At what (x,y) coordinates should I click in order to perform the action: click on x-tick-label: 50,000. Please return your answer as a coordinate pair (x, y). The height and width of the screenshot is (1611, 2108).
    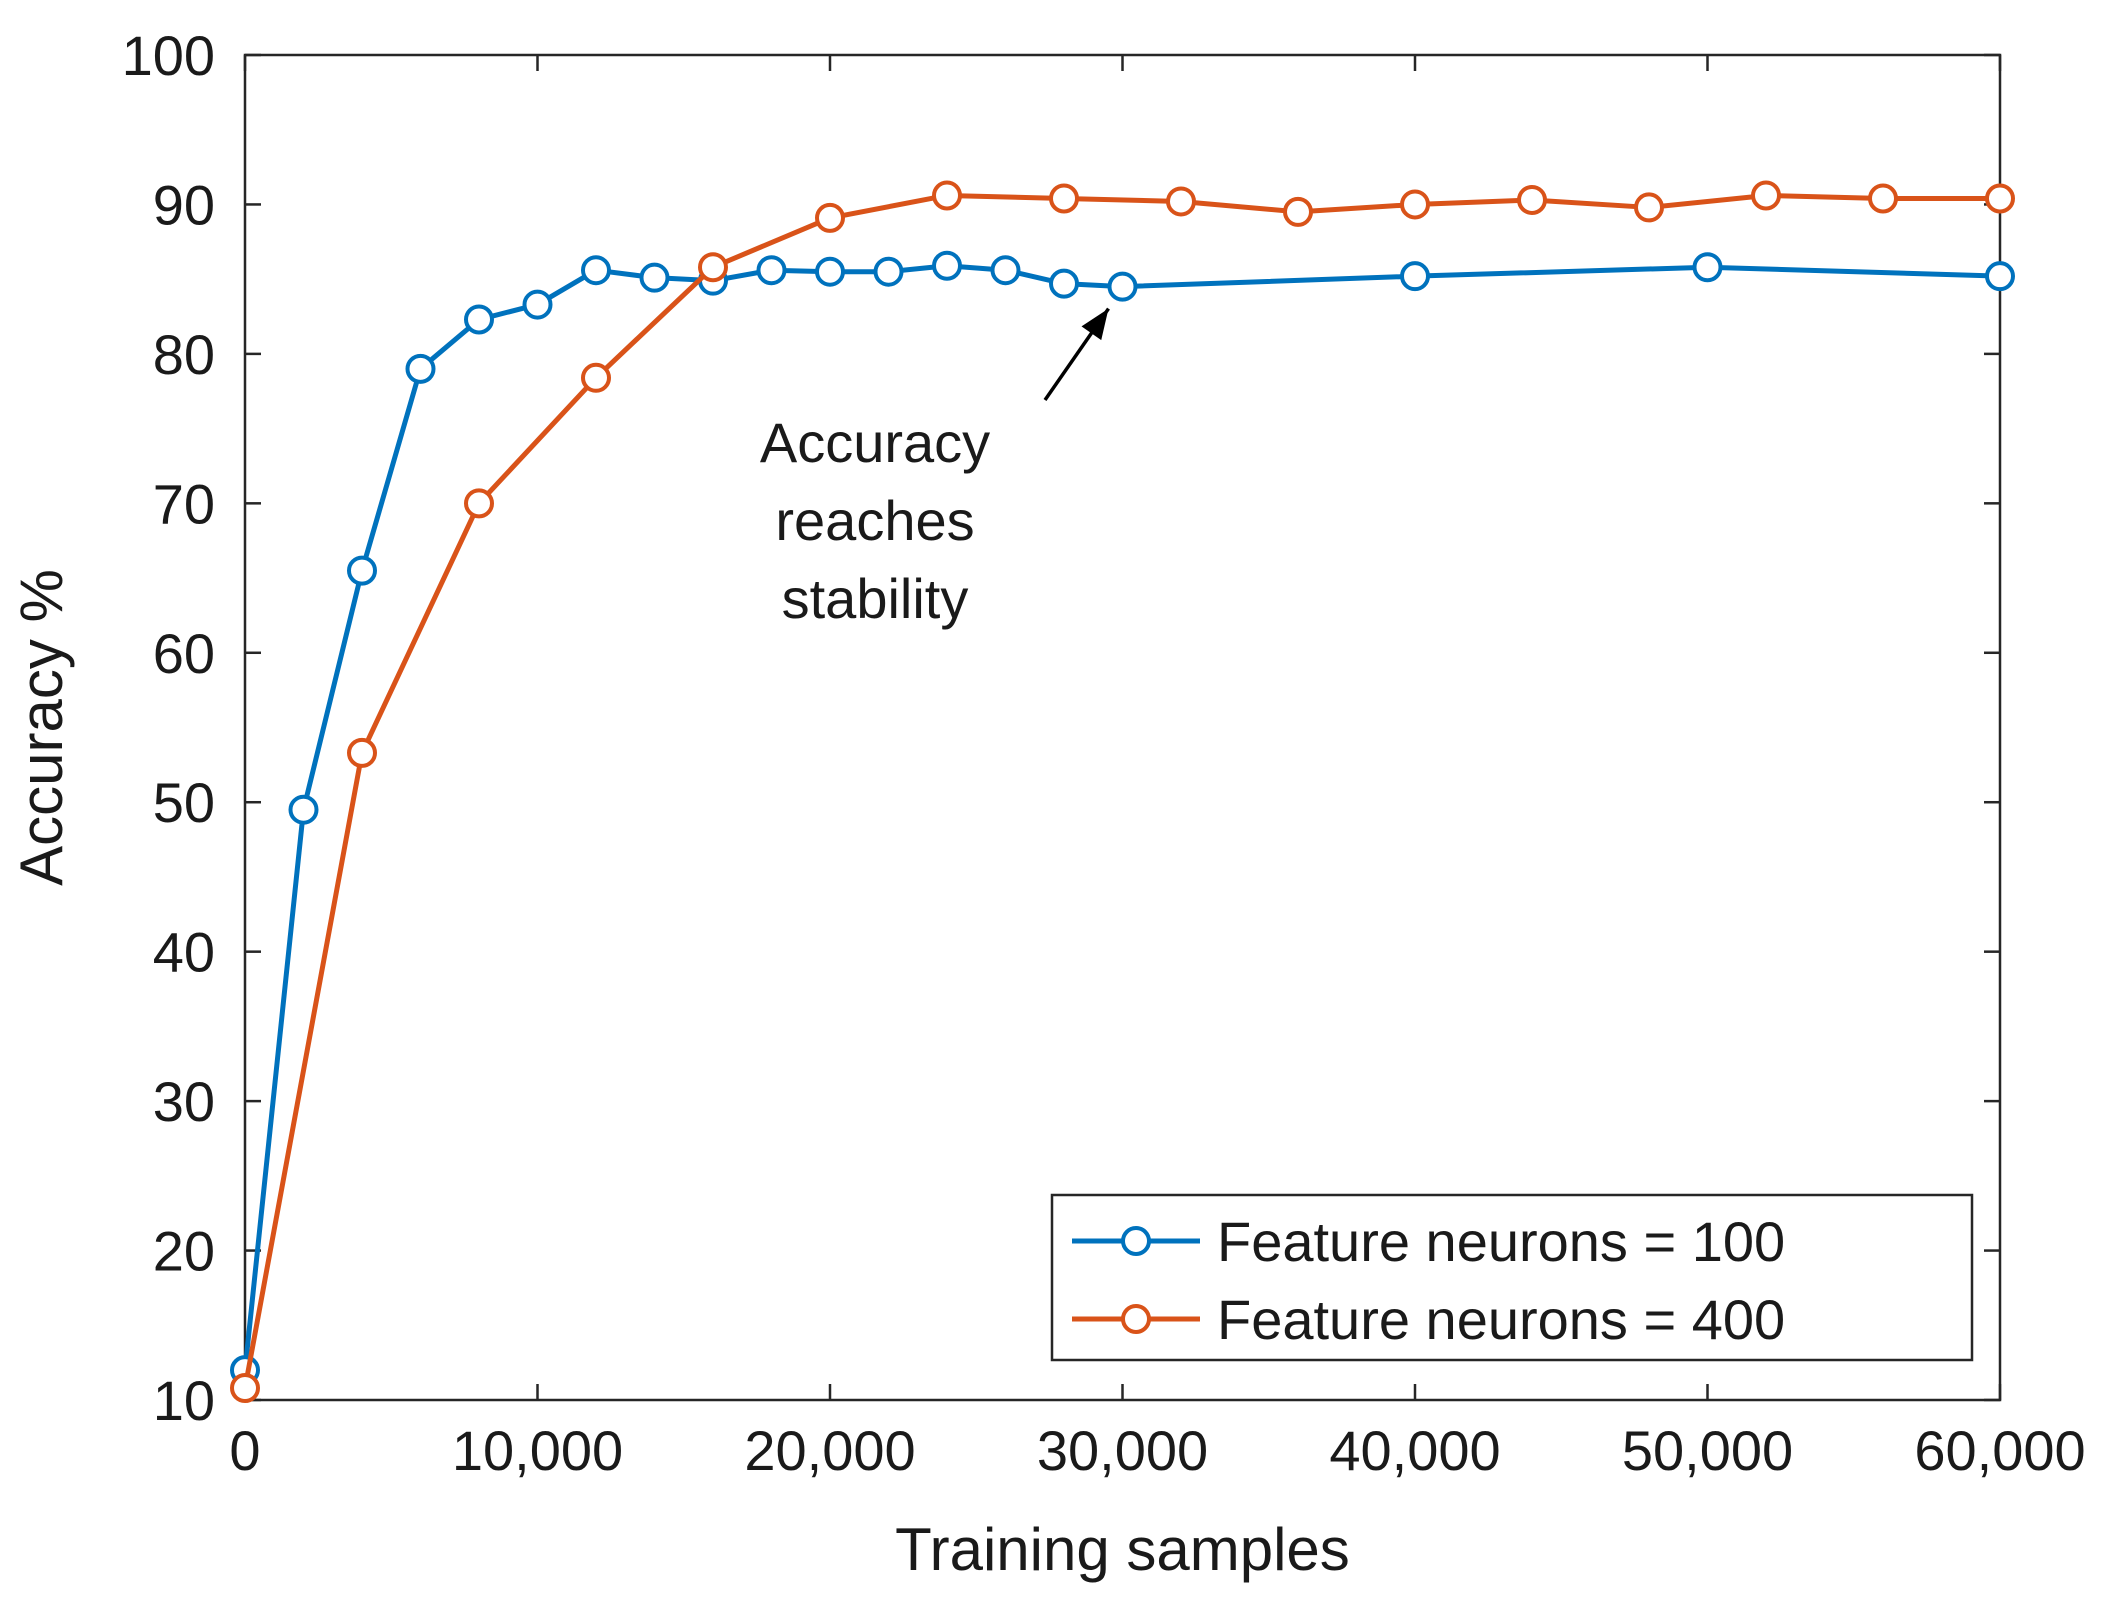
    Looking at the image, I should click on (1707, 1450).